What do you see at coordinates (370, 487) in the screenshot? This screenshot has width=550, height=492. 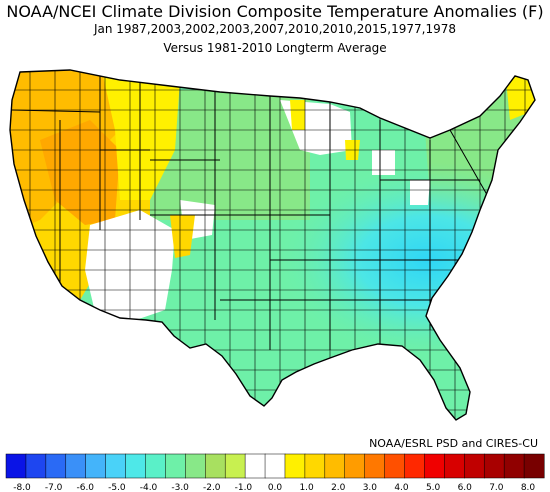 I see `colorbar-tick-label: 3.0` at bounding box center [370, 487].